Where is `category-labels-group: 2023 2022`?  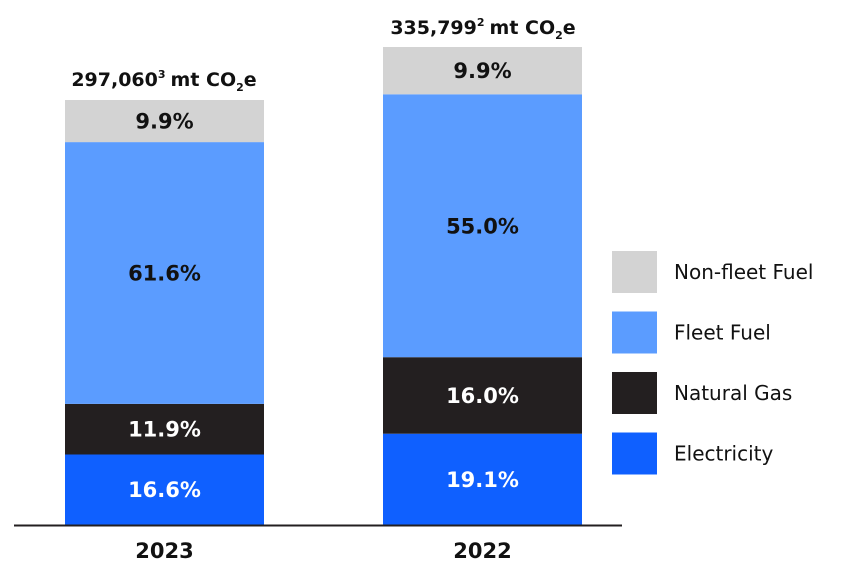
category-labels-group: 2023 2022 is located at coordinates (323, 550).